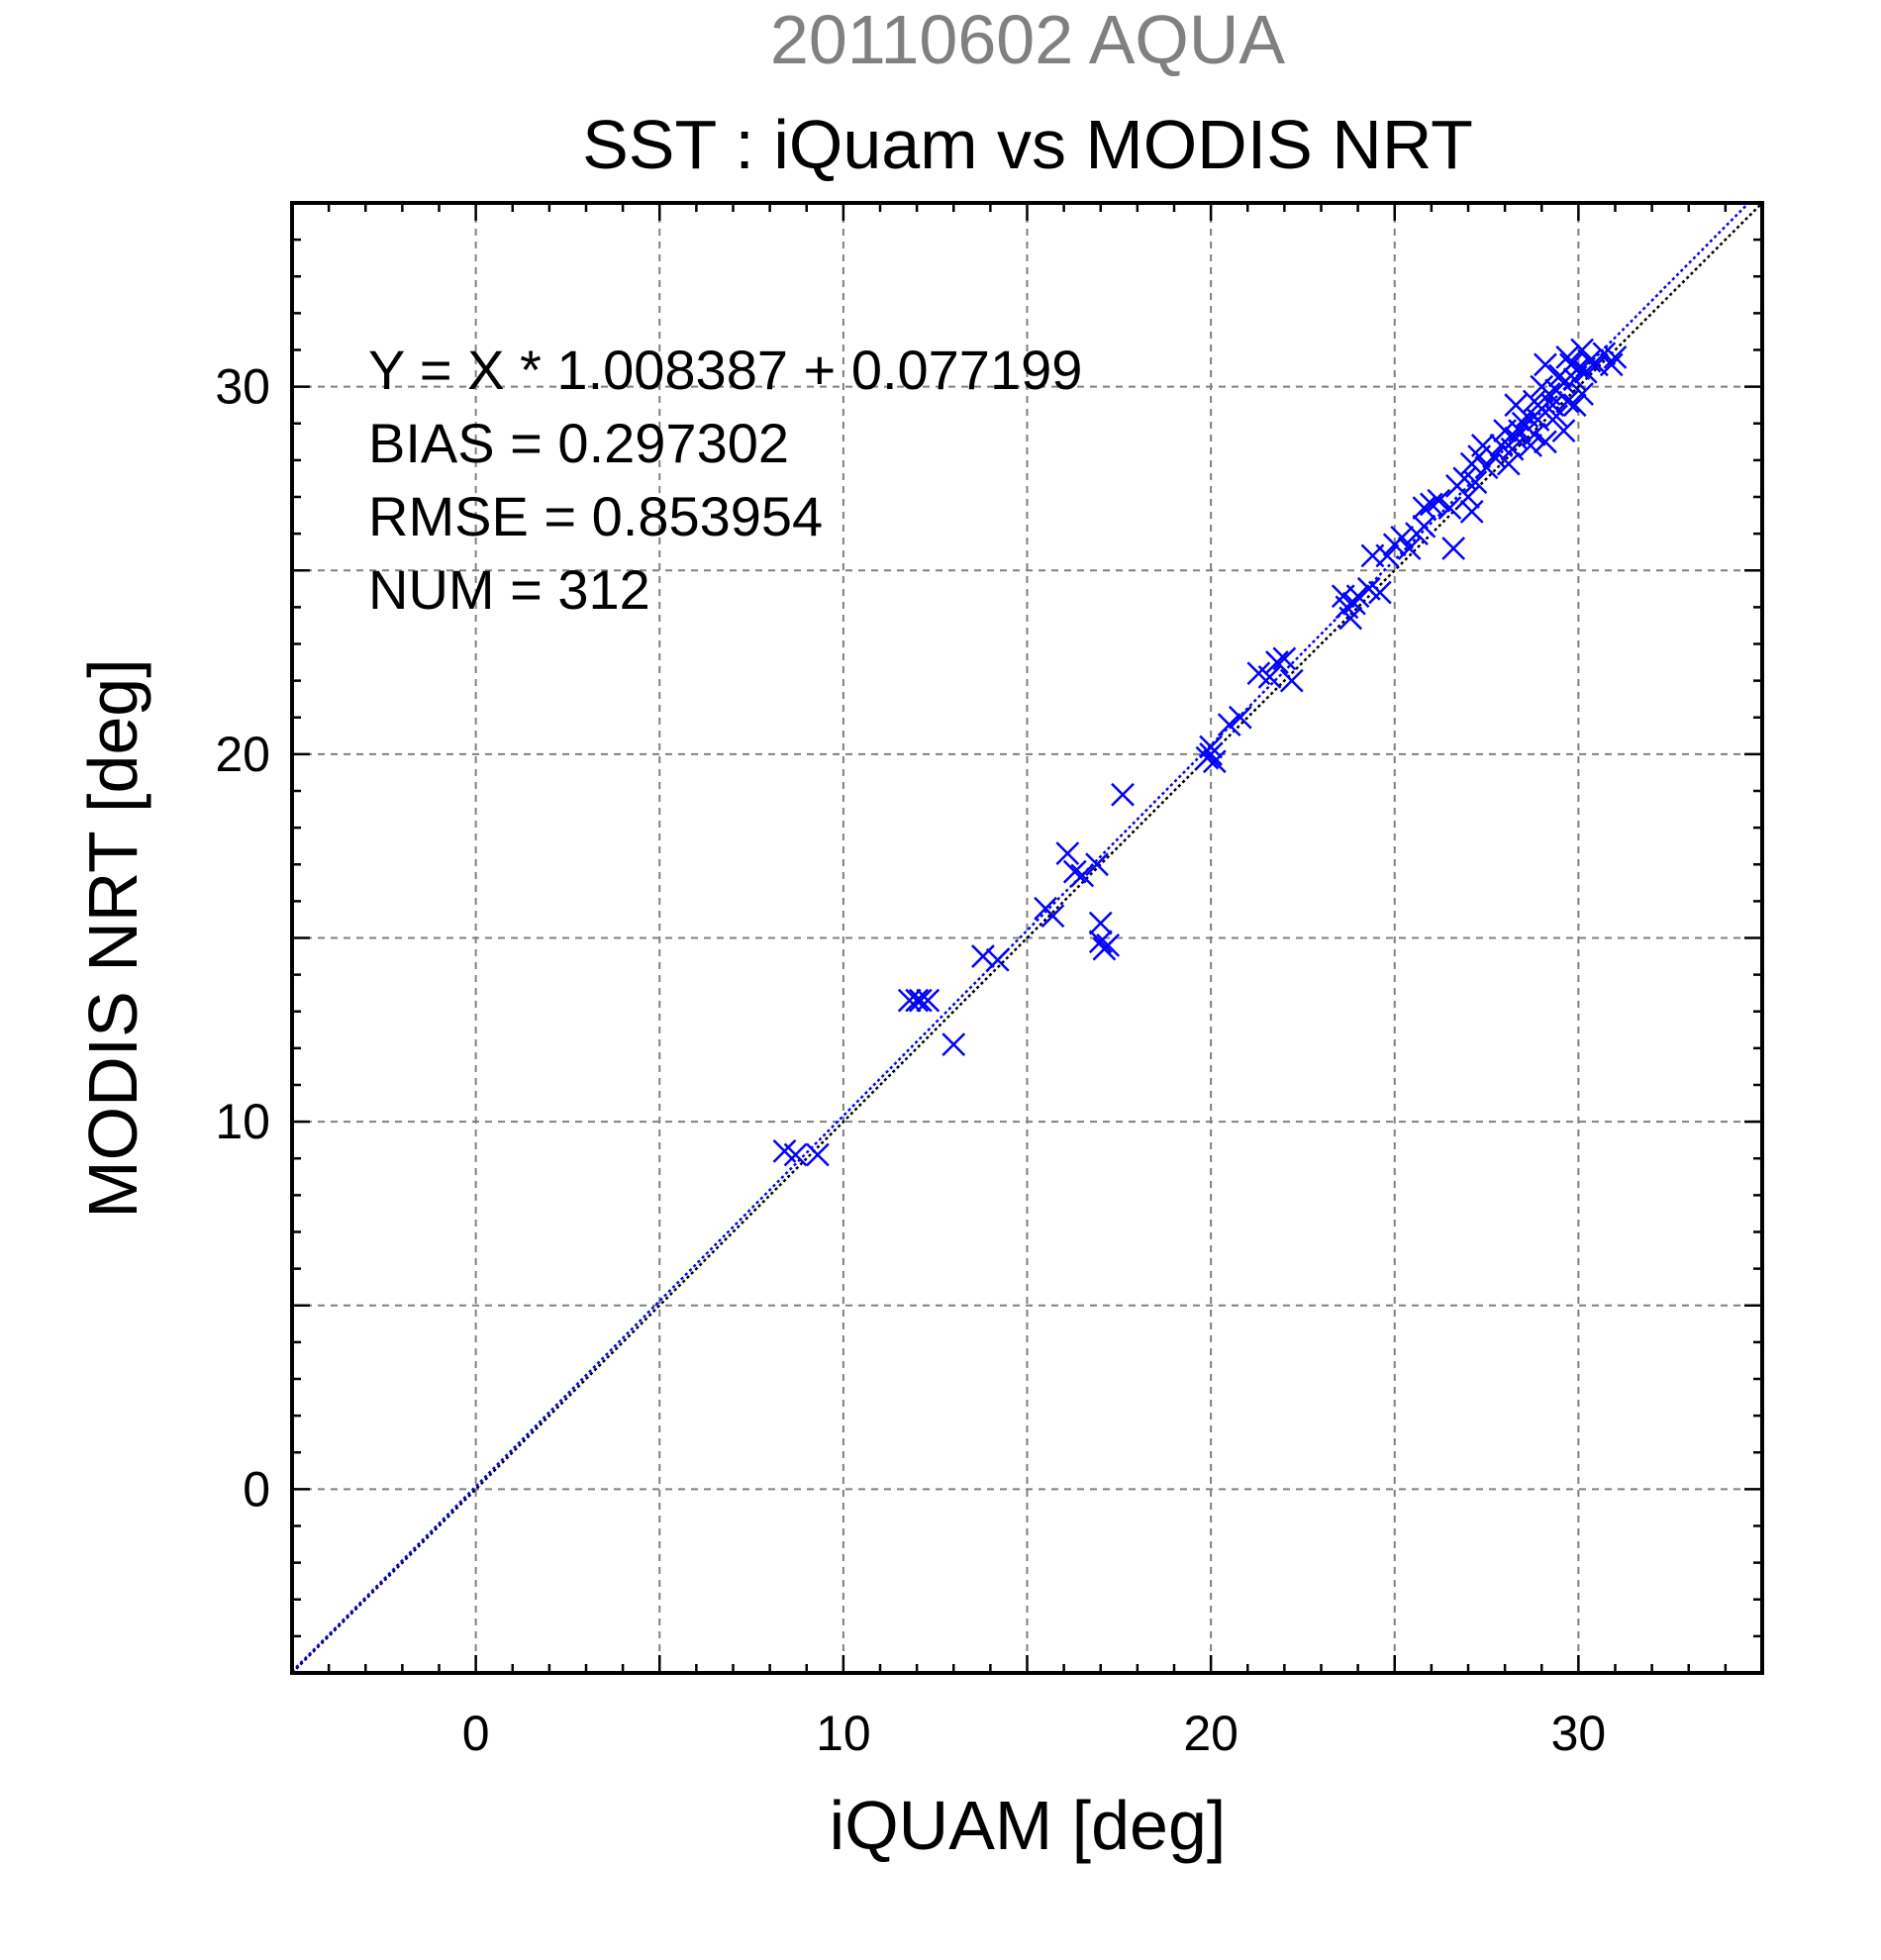  Describe the element at coordinates (725, 370) in the screenshot. I see `stats-equation: Y = X * 1.008387 + 0.077199` at that location.